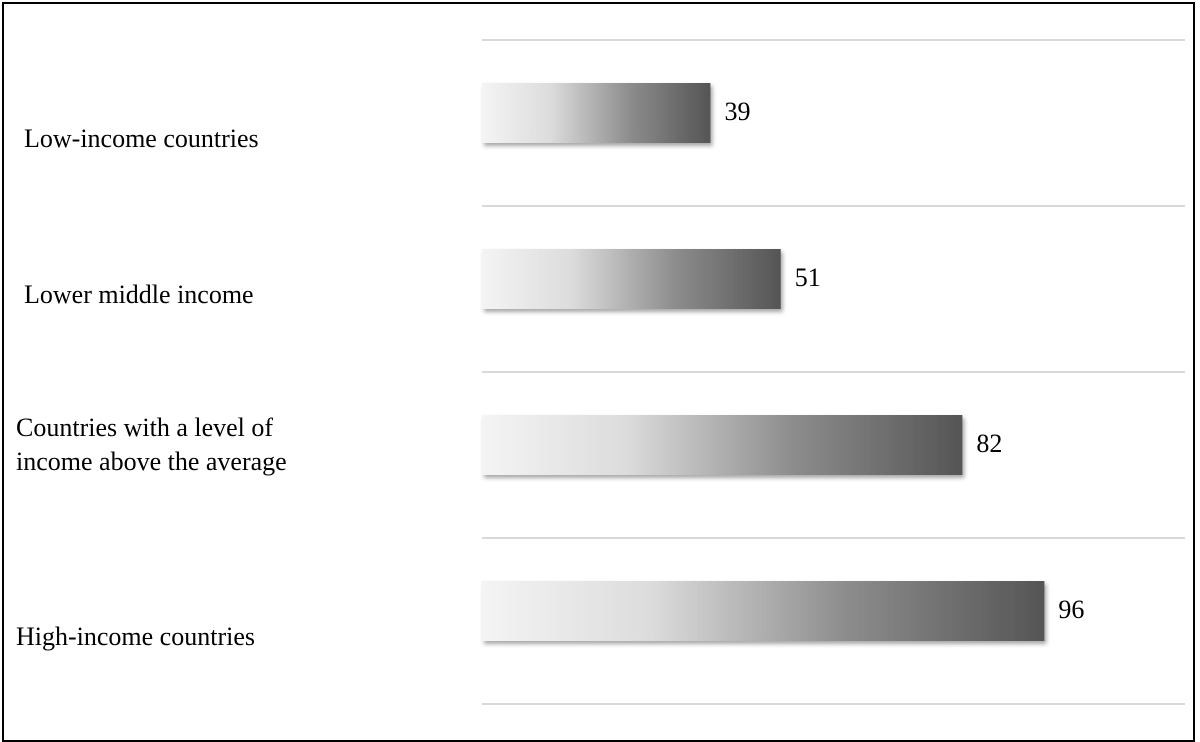 The image size is (1200, 742). I want to click on data-label-4: 96, so click(1071, 609).